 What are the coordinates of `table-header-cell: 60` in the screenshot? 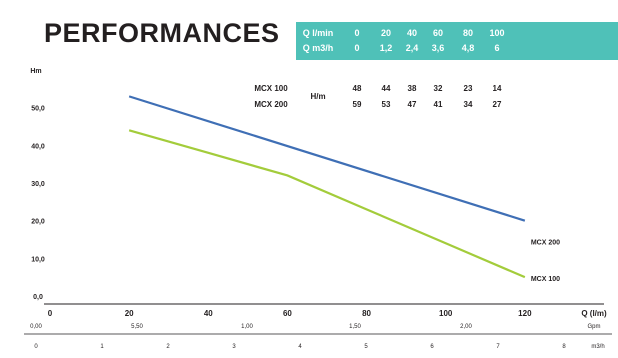 It's located at (438, 33).